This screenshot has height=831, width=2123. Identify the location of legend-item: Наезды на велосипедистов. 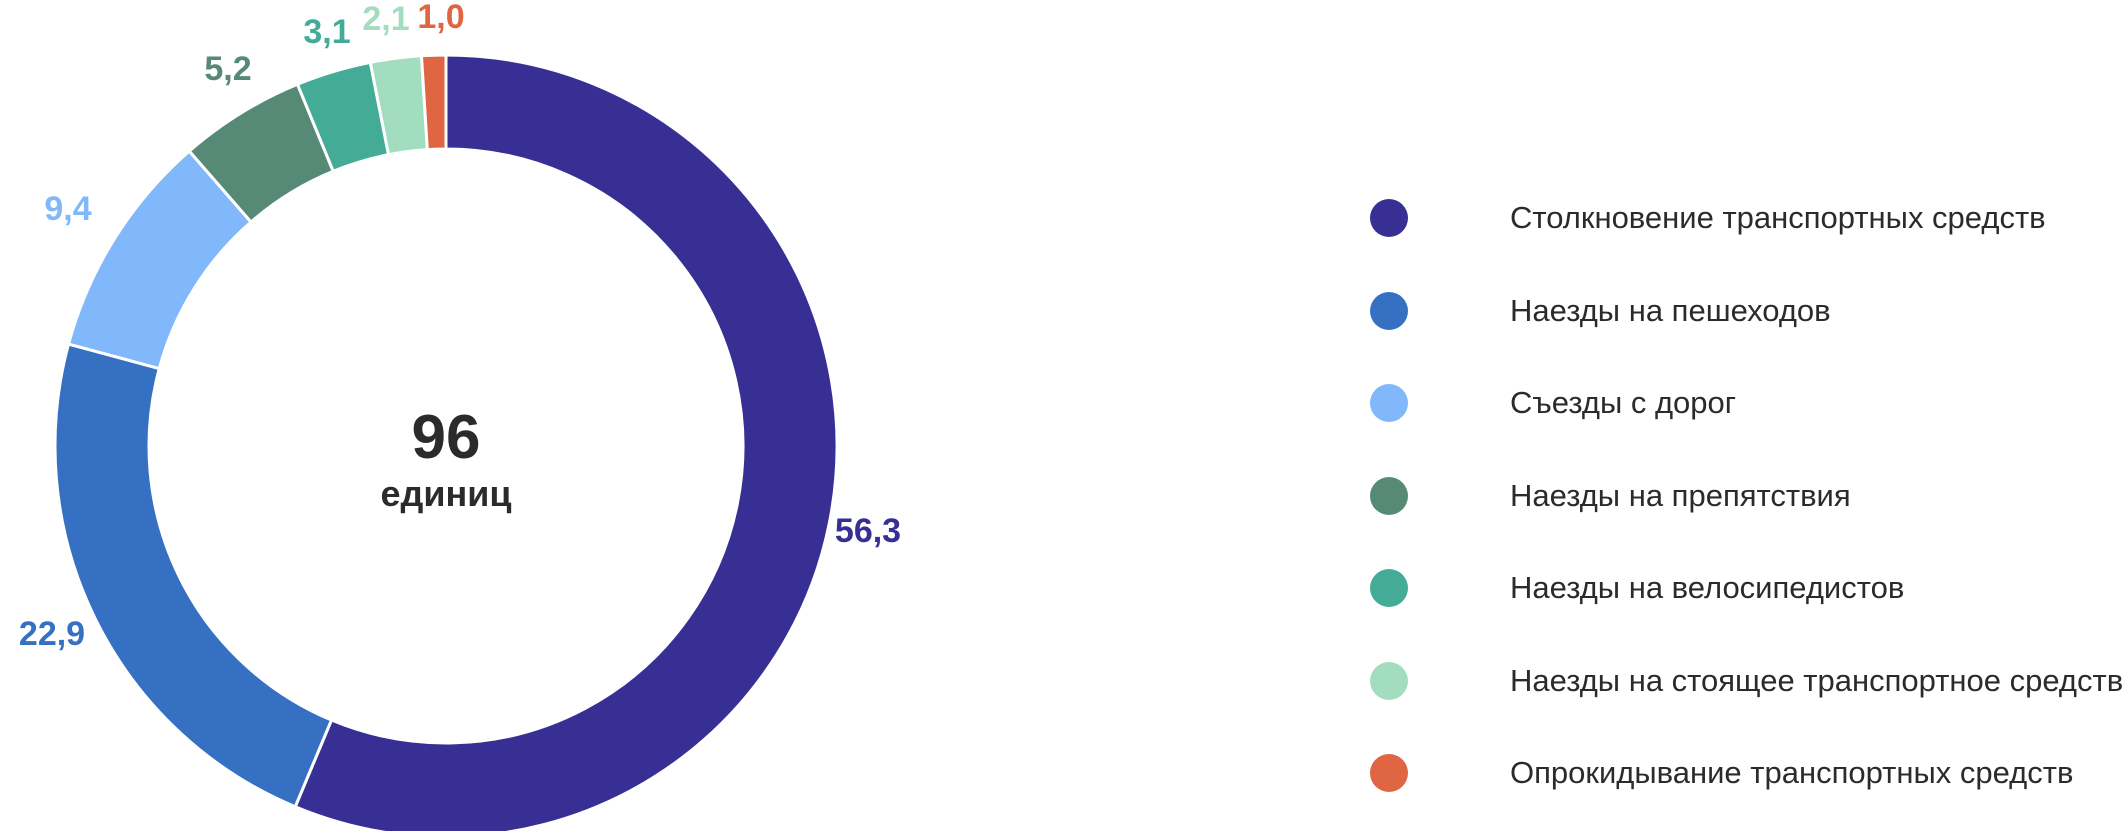
(1746, 588).